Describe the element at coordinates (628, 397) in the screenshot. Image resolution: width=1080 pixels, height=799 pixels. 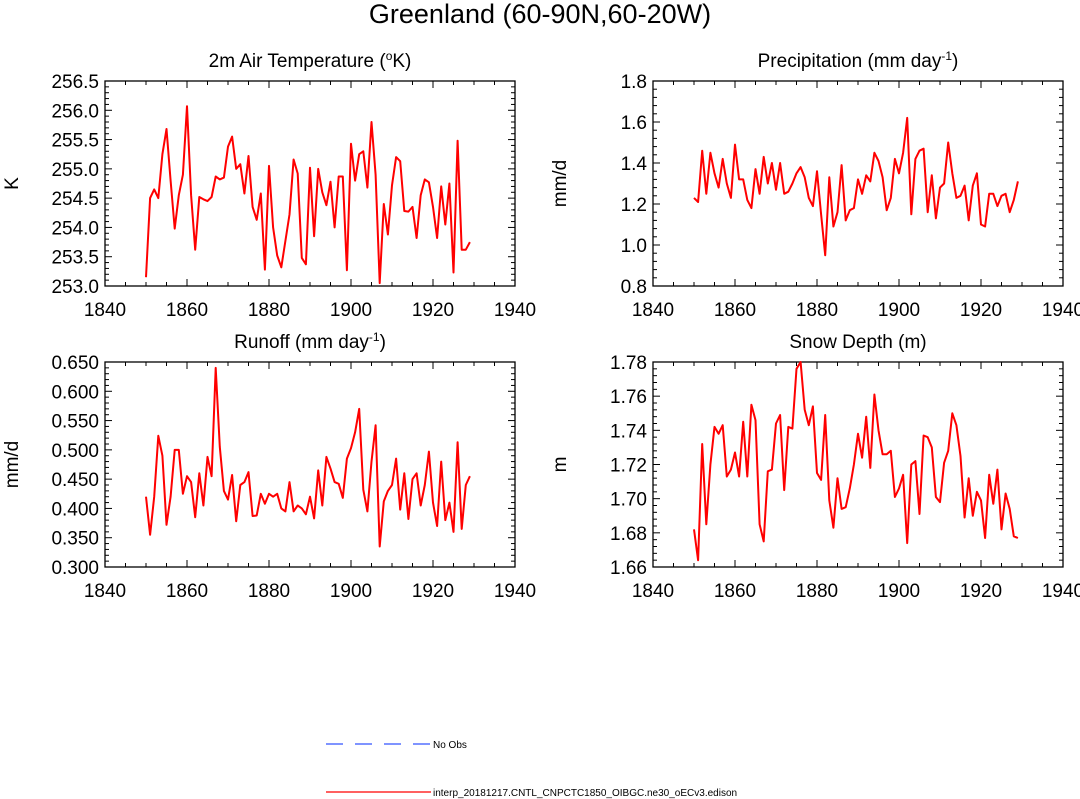
I see `y-tick-label: 1.76` at that location.